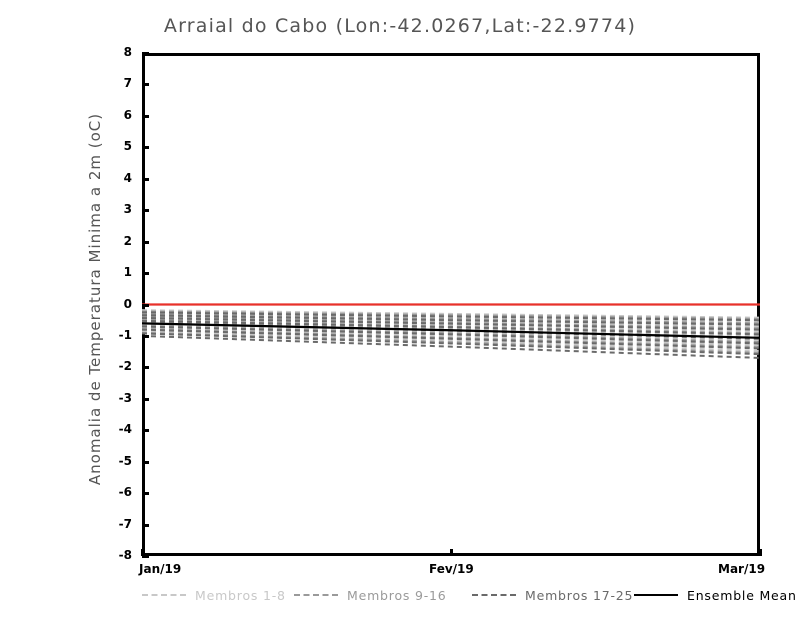 This screenshot has width=800, height=618. Describe the element at coordinates (125, 397) in the screenshot. I see `y-tick-label: -3` at that location.